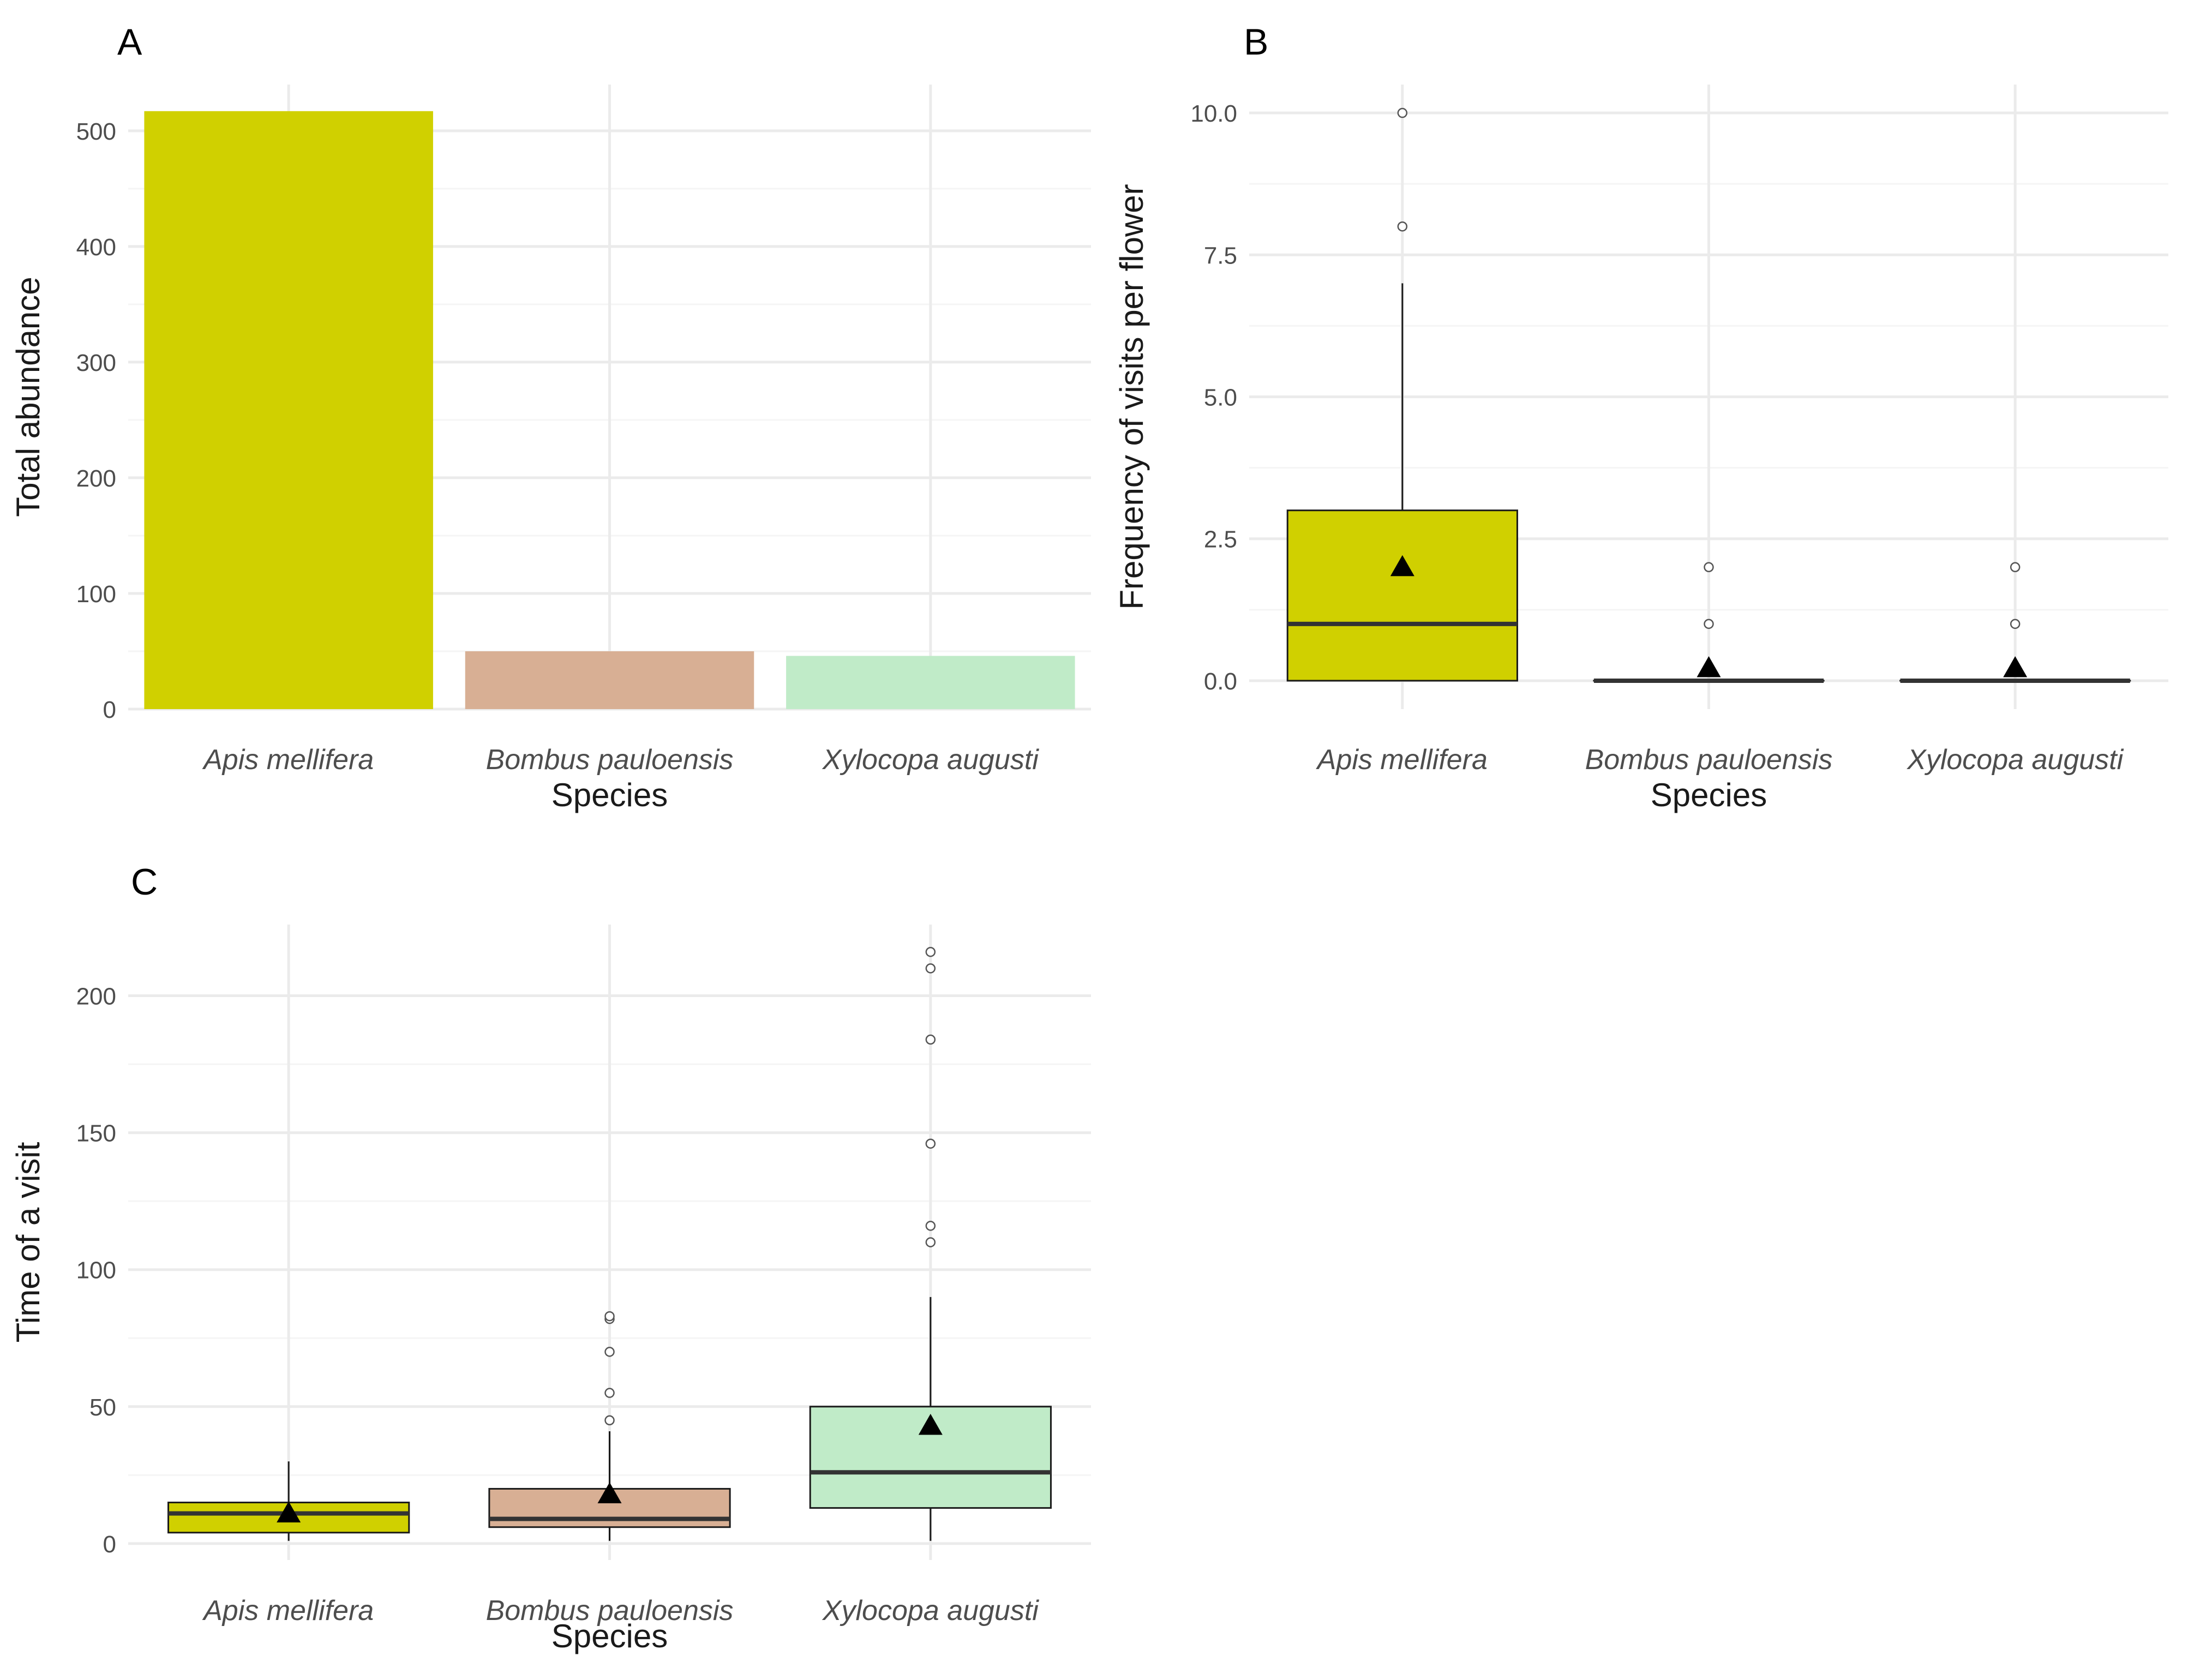 This screenshot has width=2212, height=1680. Describe the element at coordinates (1402, 595) in the screenshot. I see `box-apis-mellifera` at that location.